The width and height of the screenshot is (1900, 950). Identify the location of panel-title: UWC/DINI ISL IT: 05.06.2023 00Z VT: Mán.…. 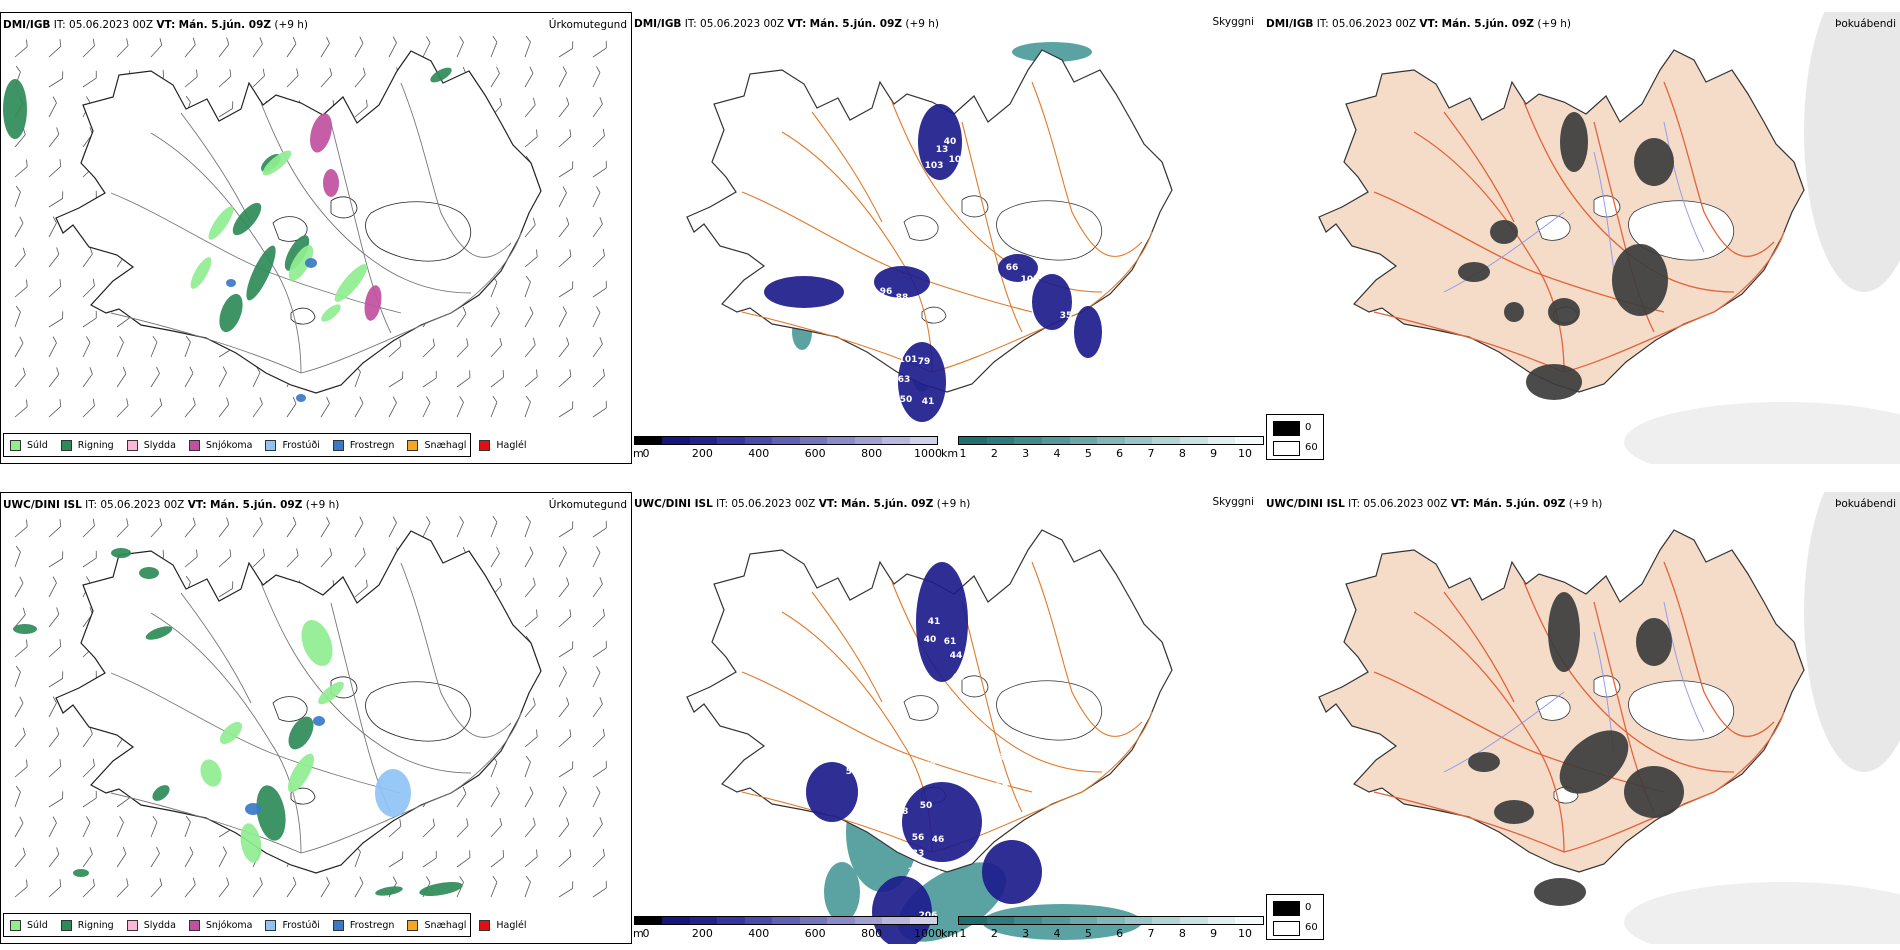
(802, 504).